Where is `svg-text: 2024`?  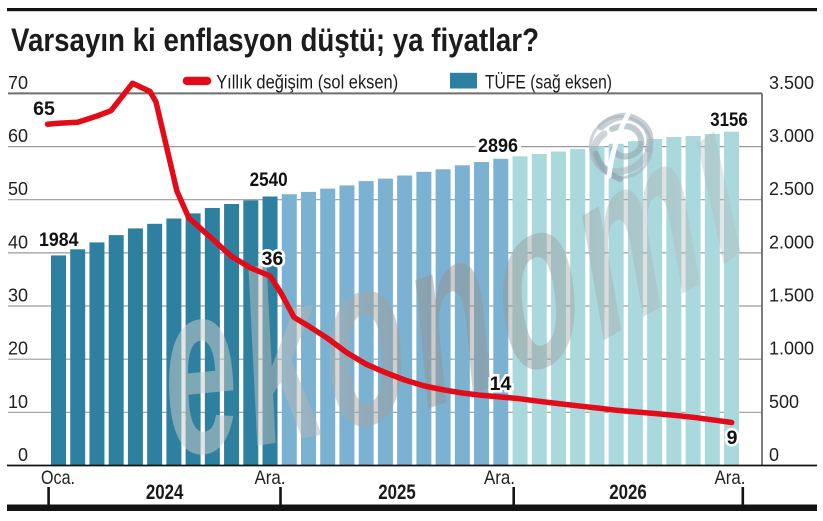
svg-text: 2024 is located at coordinates (165, 492).